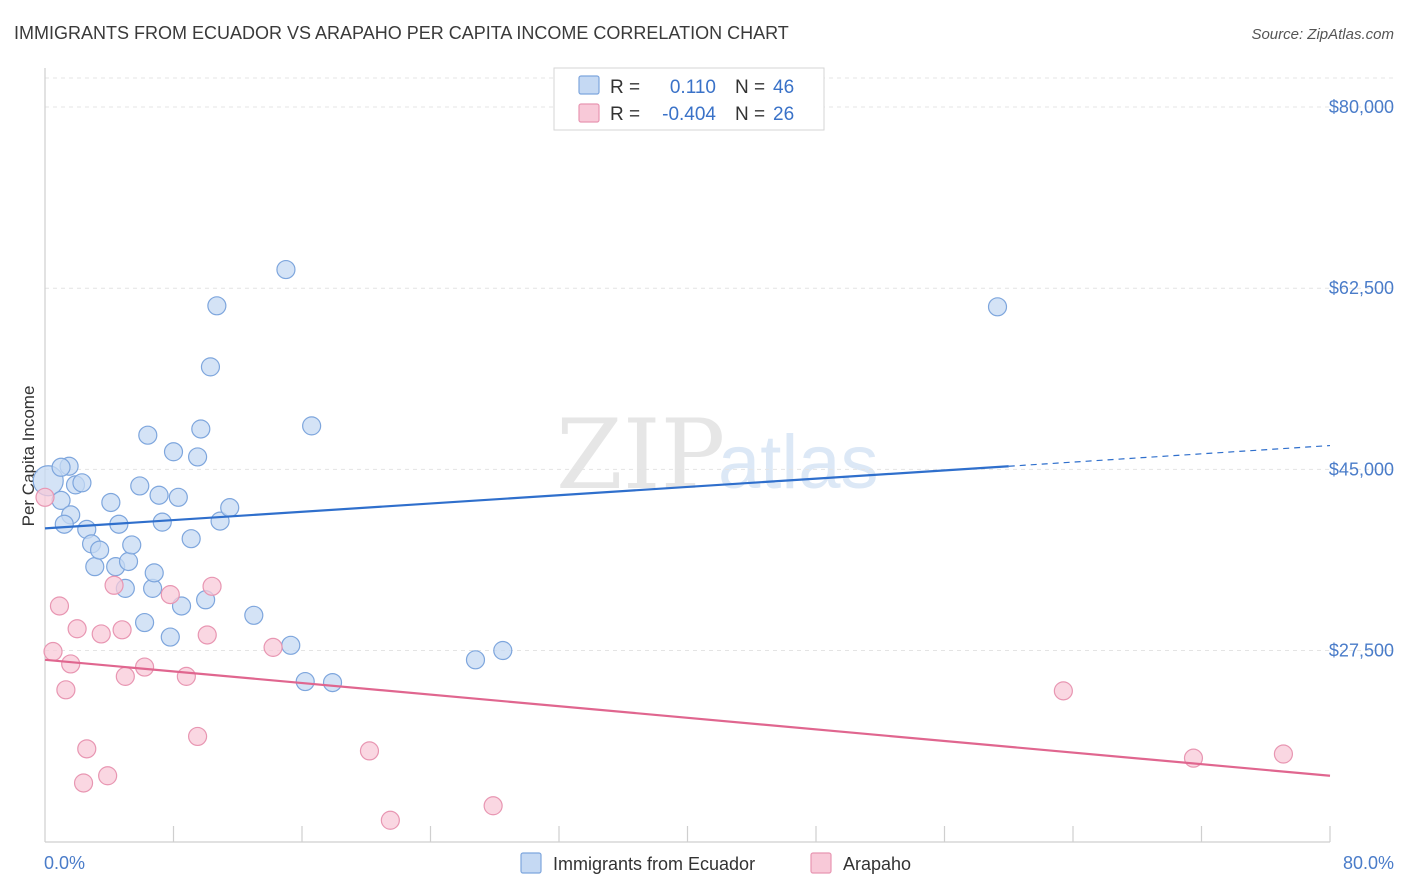 This screenshot has width=1406, height=892. What do you see at coordinates (28, 456) in the screenshot?
I see `y-axis-label: Per Capita Income` at bounding box center [28, 456].